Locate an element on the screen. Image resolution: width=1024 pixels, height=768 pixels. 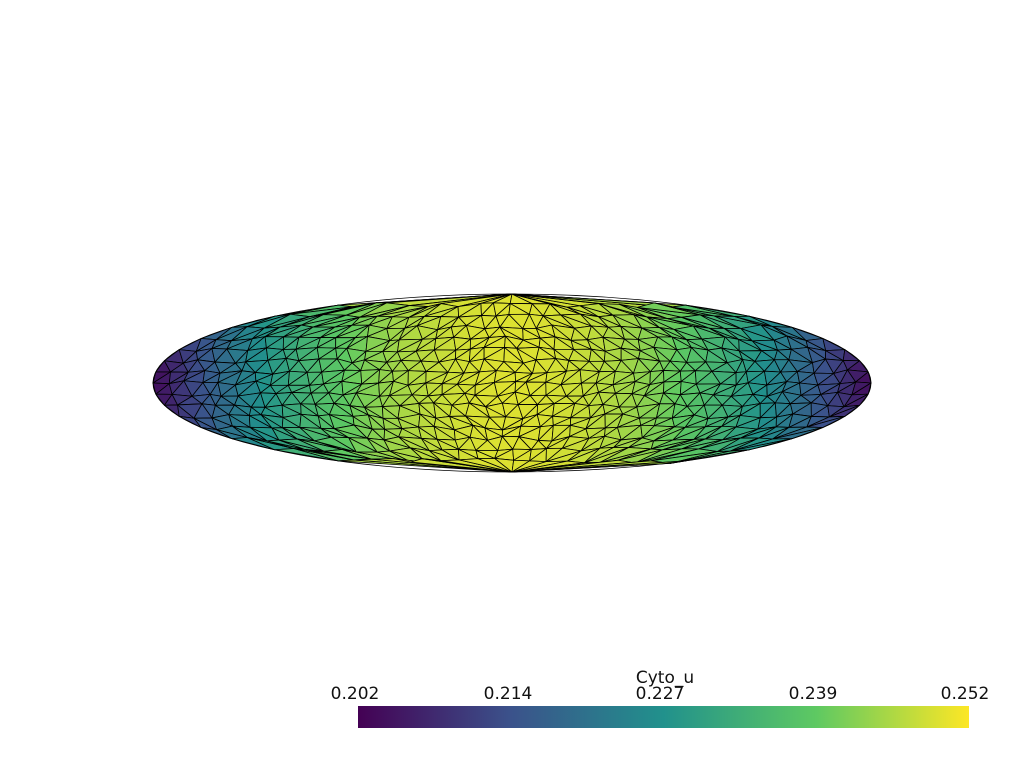
mesh-triangle is located at coordinates (851, 355).